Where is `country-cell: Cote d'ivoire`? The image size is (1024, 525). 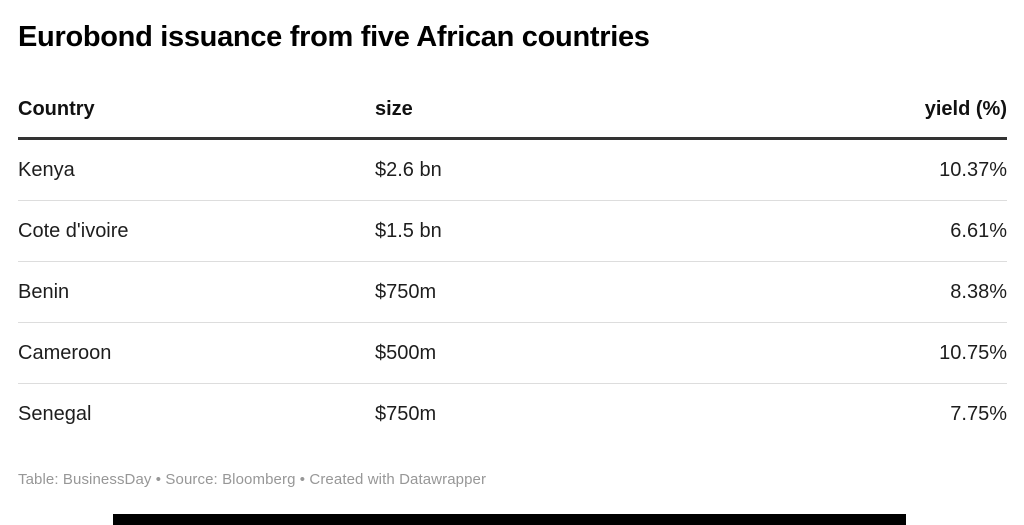
country-cell: Cote d'ivoire is located at coordinates (196, 231).